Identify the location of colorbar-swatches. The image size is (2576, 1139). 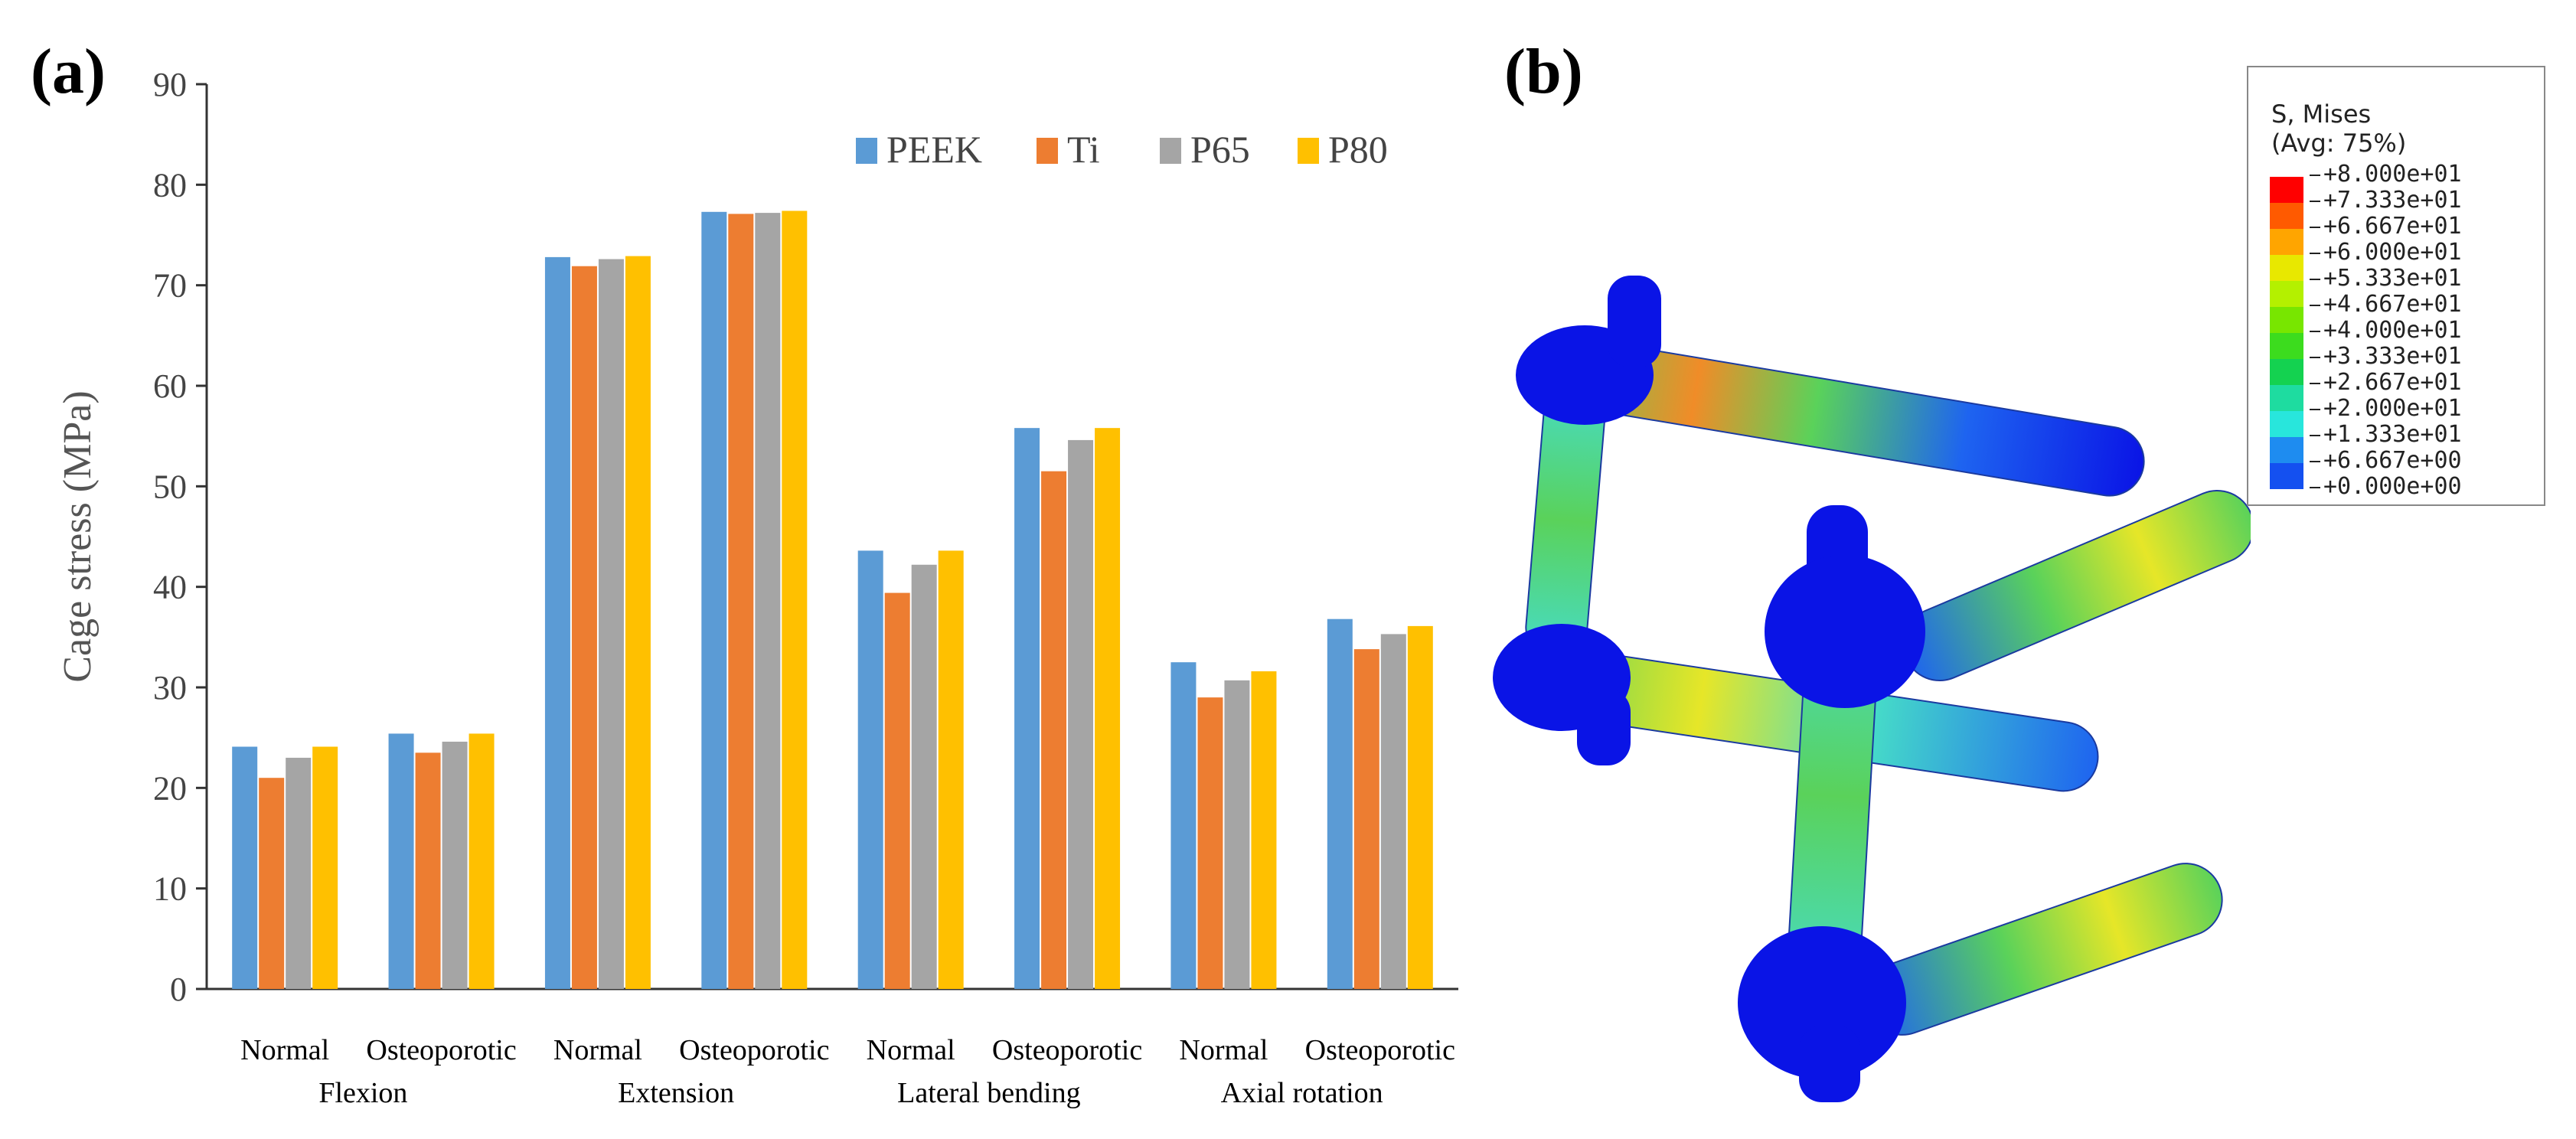
(2286, 333).